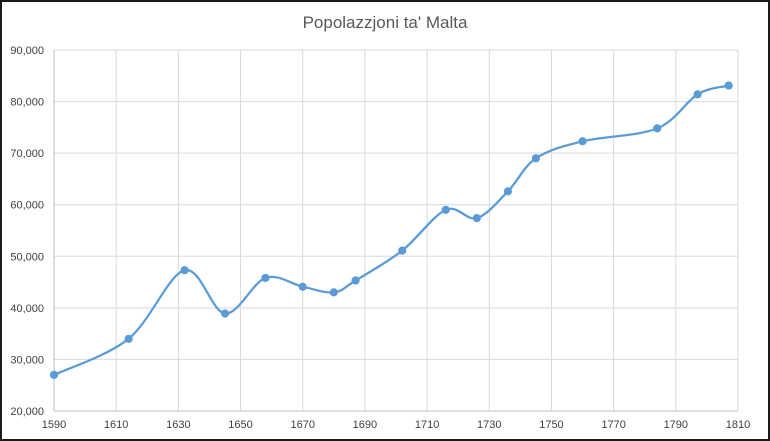 The width and height of the screenshot is (770, 441). Describe the element at coordinates (27, 360) in the screenshot. I see `y-tick-label: 30,000` at that location.